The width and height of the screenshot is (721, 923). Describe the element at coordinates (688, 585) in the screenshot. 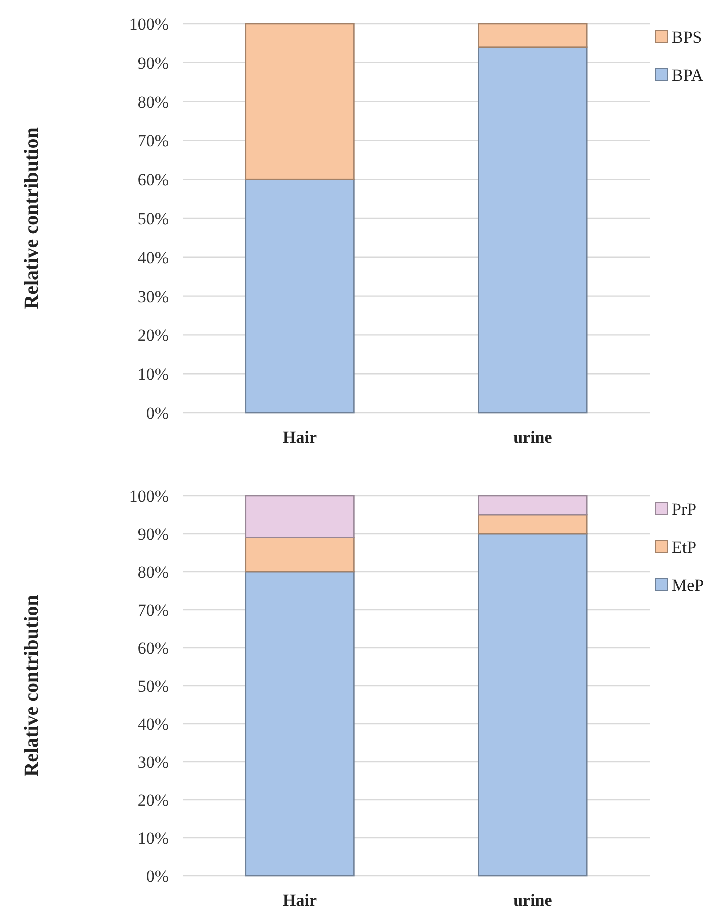

I see `legend-label: MeP` at that location.